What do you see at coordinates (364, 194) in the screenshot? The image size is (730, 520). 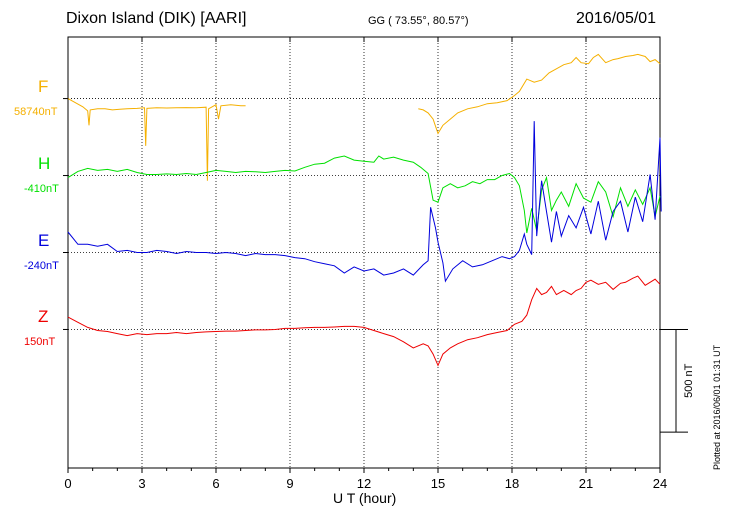 I see `series-line-H` at bounding box center [364, 194].